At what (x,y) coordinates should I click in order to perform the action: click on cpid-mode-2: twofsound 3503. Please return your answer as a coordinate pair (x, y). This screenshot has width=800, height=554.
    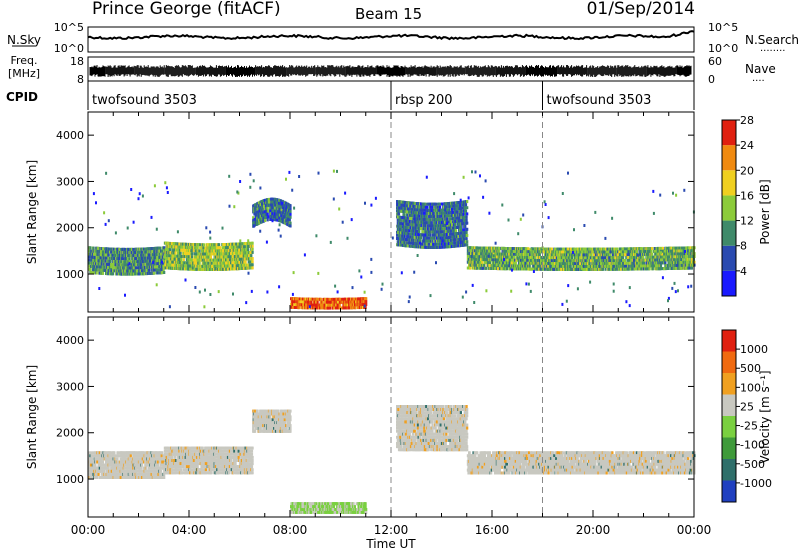
    Looking at the image, I should click on (599, 100).